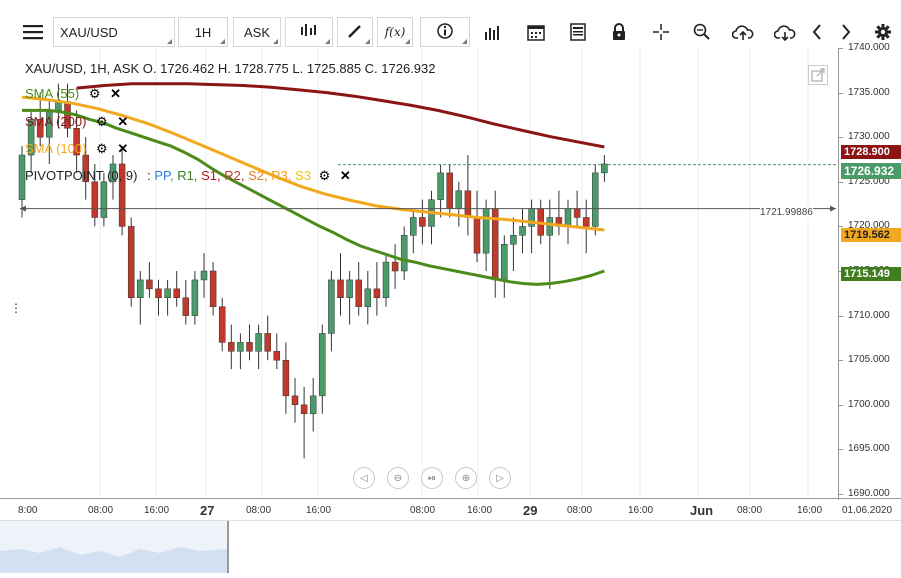 Image resolution: width=901 pixels, height=578 pixels. Describe the element at coordinates (702, 32) in the screenshot. I see `zoom-icon` at that location.